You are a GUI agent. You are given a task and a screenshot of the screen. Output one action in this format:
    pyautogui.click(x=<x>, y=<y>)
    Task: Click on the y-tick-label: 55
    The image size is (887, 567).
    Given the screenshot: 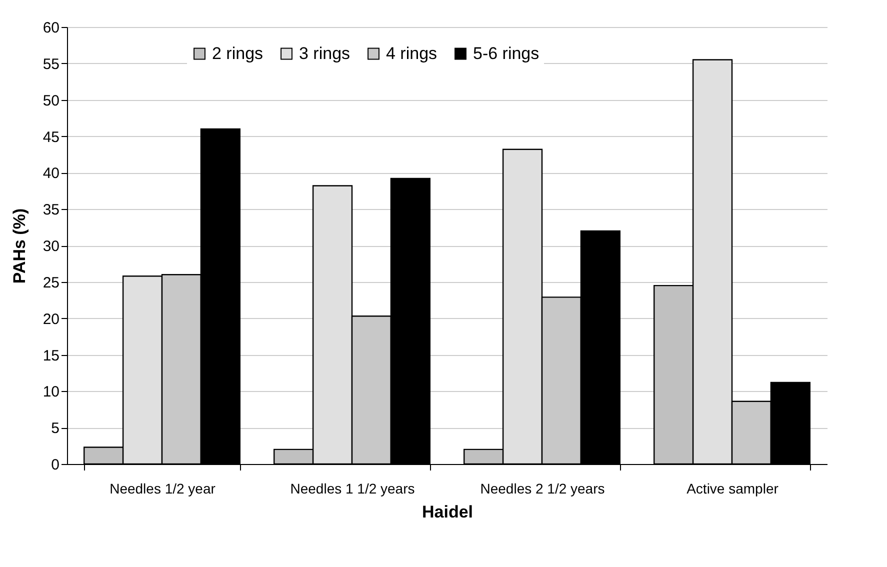 What is the action you would take?
    pyautogui.click(x=51, y=64)
    